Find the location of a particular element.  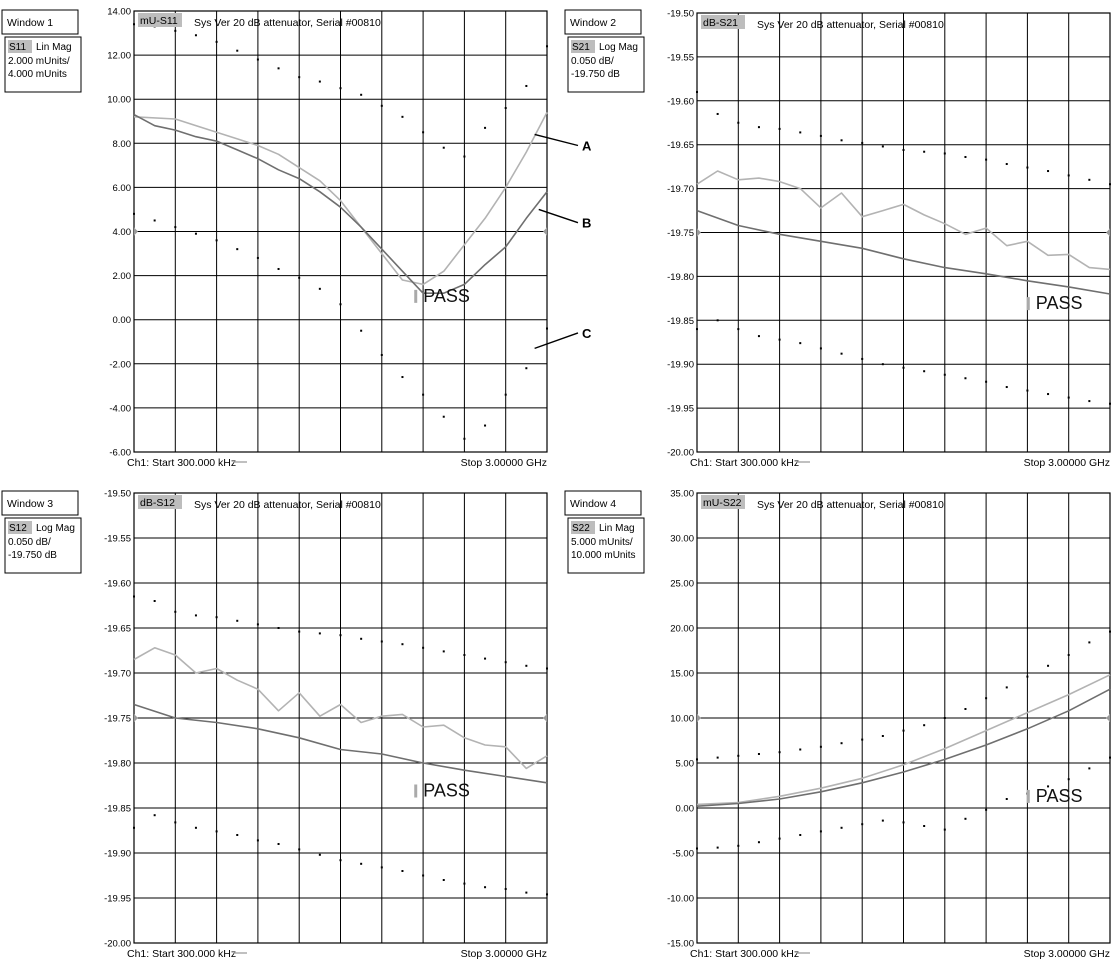

callout-label-b: B is located at coordinates (586, 223).